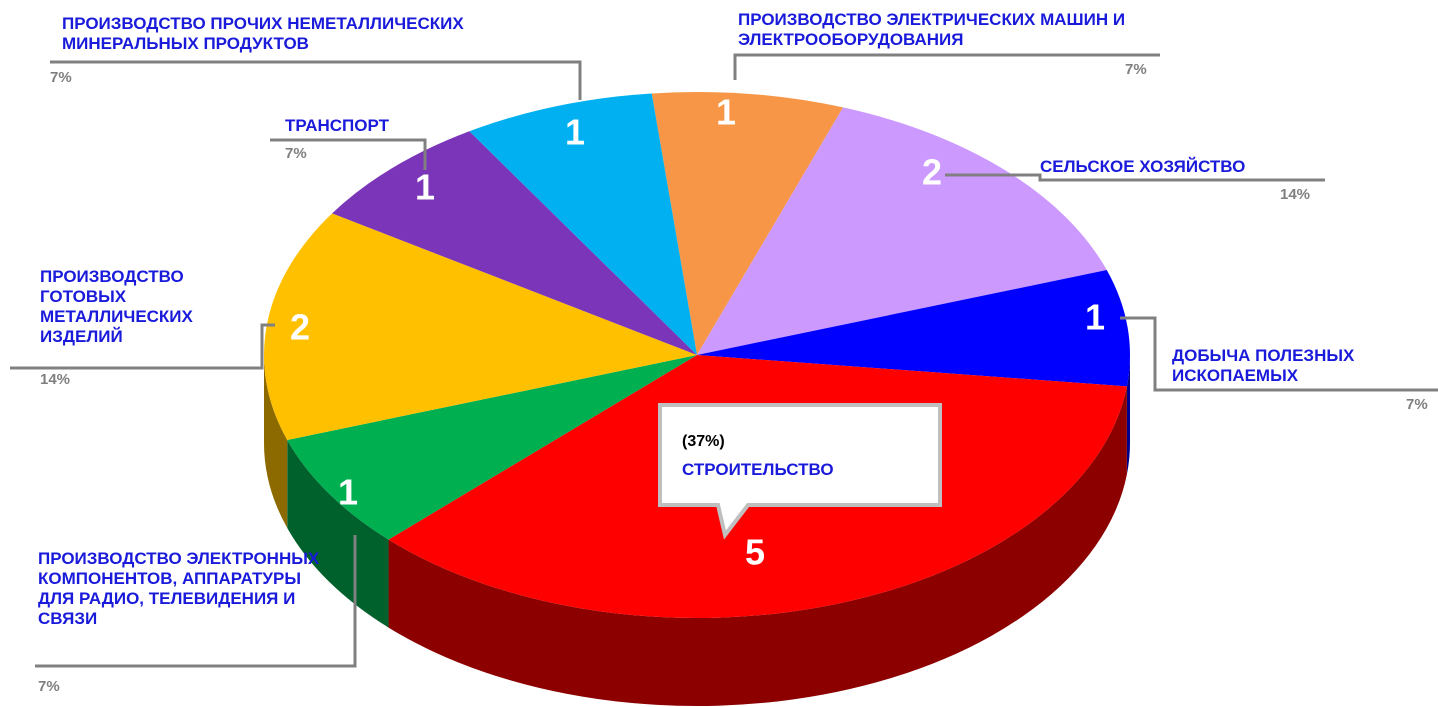 This screenshot has height=707, width=1438. I want to click on data-label: 5, so click(755, 552).